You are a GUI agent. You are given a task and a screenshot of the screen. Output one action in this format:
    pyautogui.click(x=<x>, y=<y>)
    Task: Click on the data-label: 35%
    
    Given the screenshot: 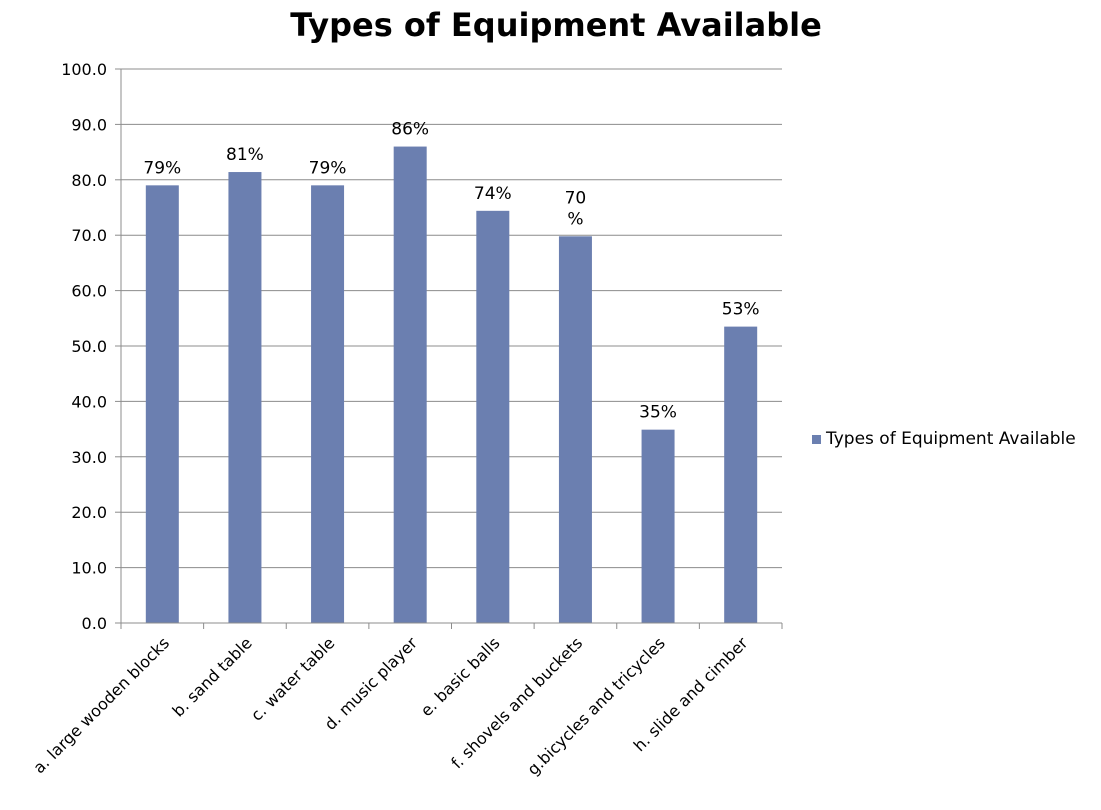 What is the action you would take?
    pyautogui.click(x=658, y=413)
    